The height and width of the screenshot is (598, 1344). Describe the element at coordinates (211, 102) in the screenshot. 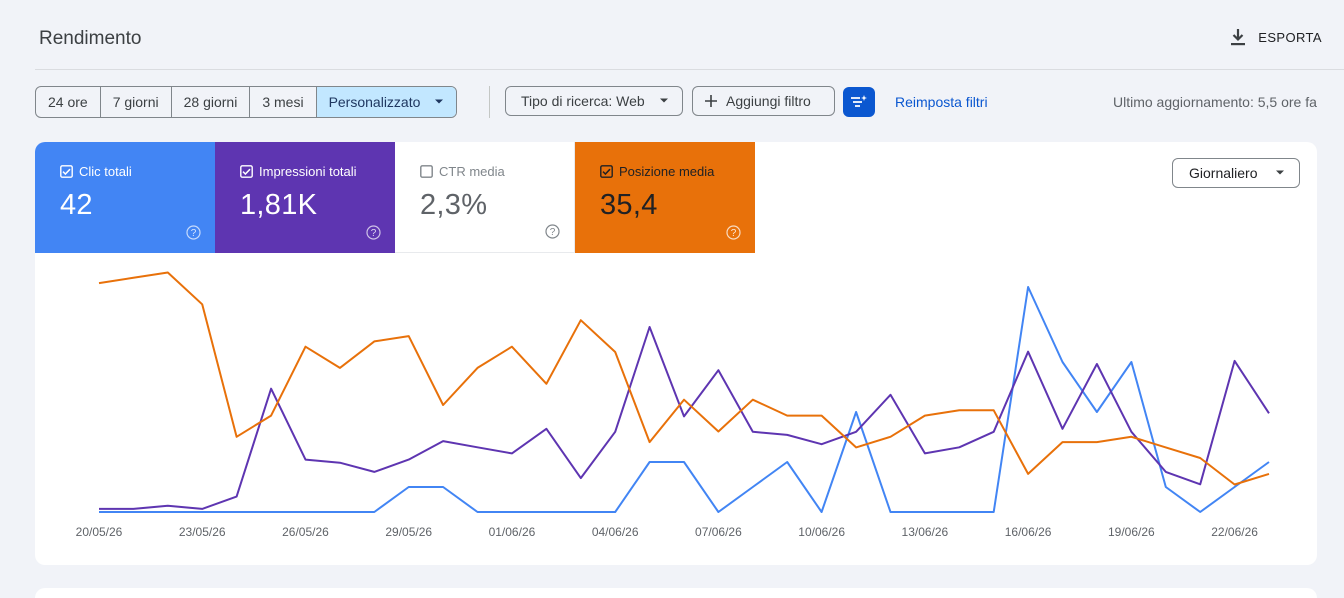

I see `range-28d: 28 giorni` at that location.